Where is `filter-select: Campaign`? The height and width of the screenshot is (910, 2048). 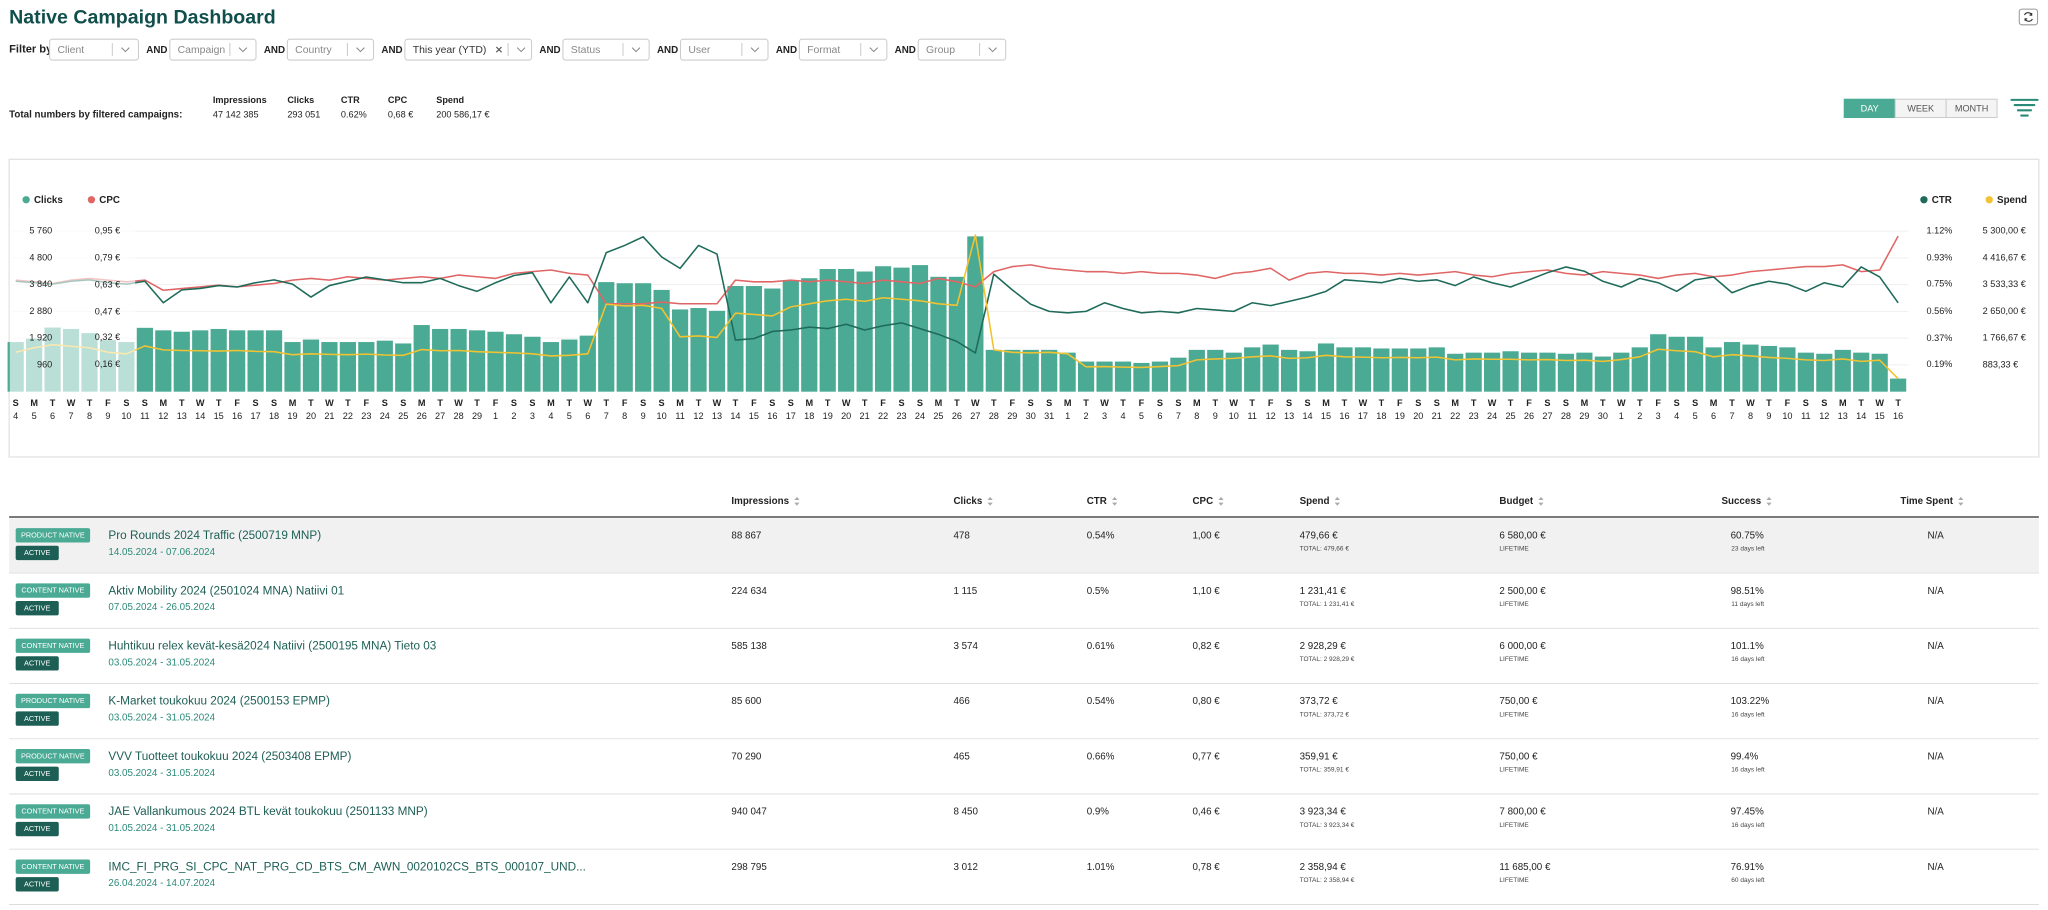 filter-select: Campaign is located at coordinates (213, 49).